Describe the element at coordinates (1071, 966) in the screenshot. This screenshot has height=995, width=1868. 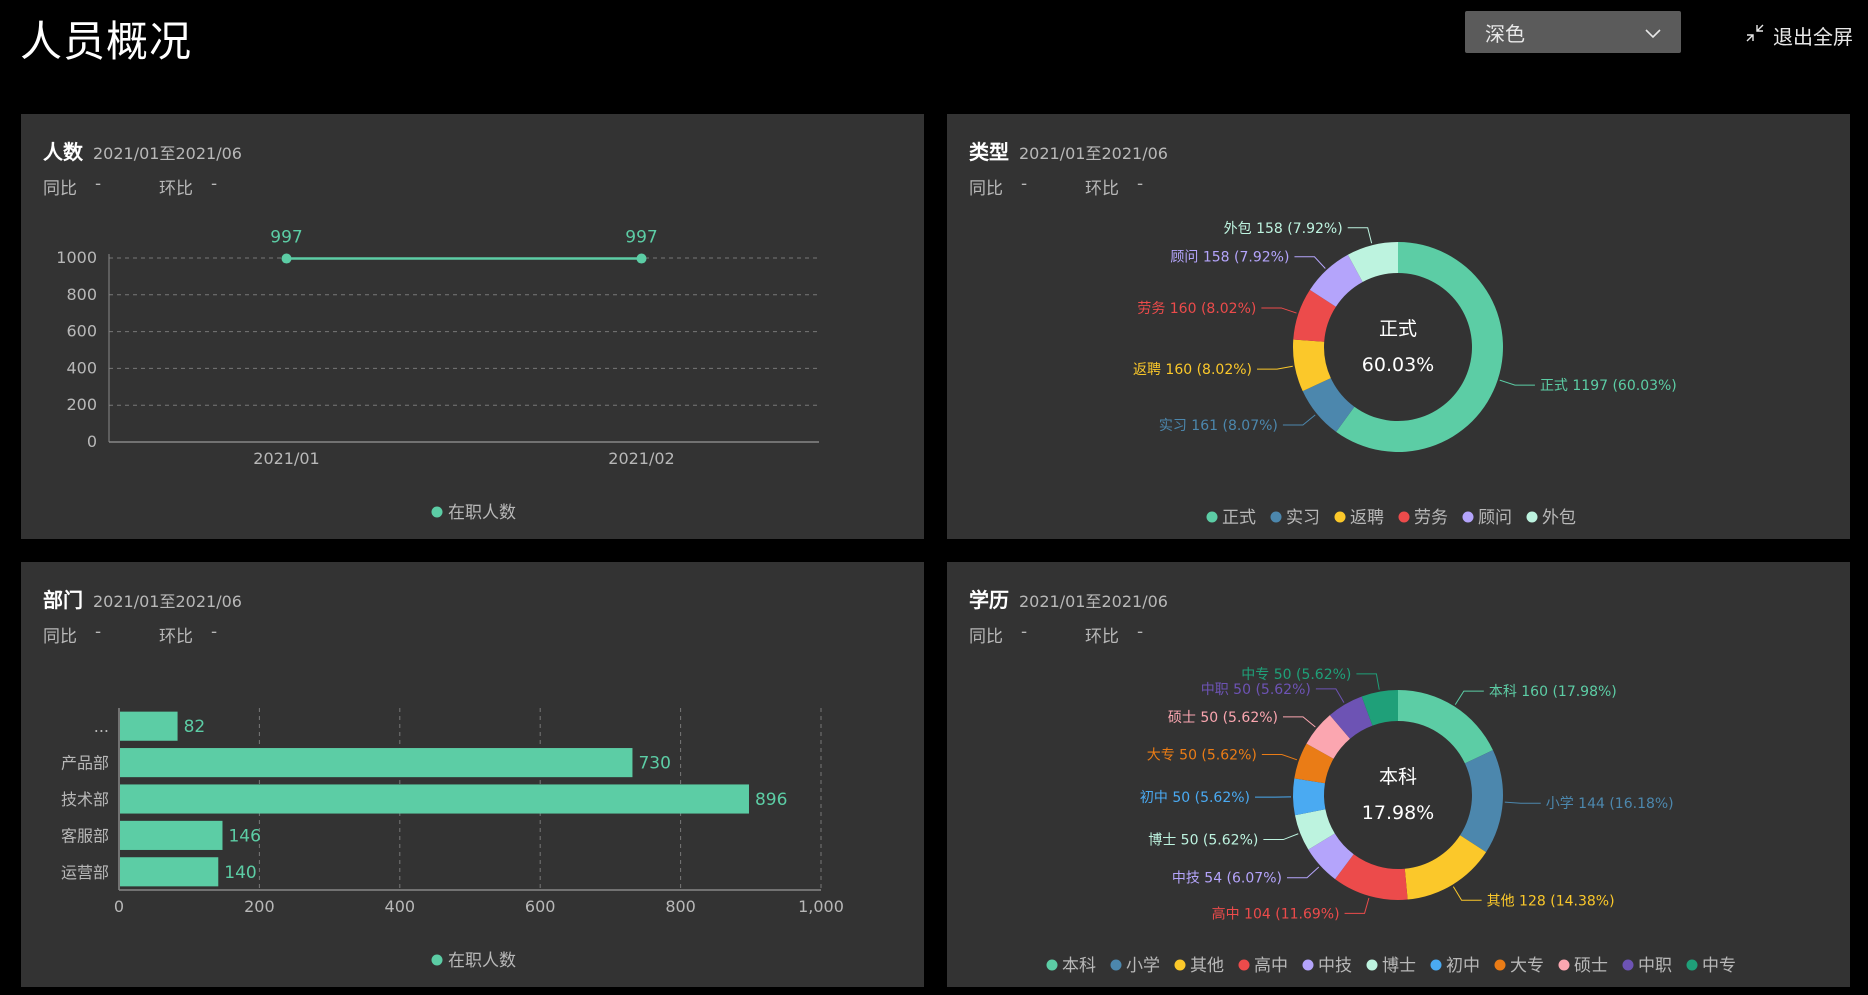
I see `legend-item: 本科` at that location.